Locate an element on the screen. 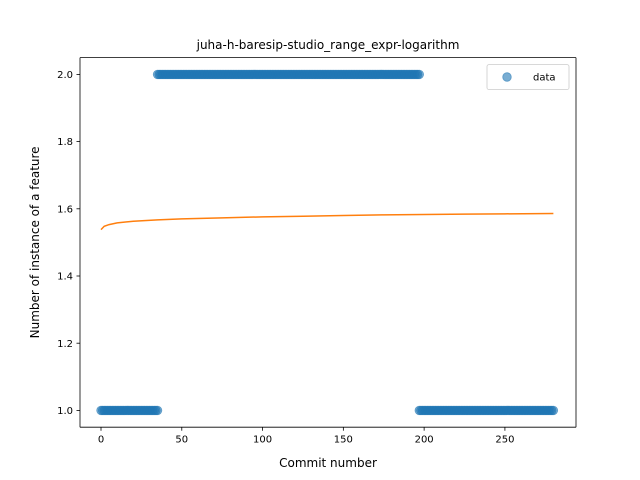  y-tick-label: 1.8 is located at coordinates (65, 142).